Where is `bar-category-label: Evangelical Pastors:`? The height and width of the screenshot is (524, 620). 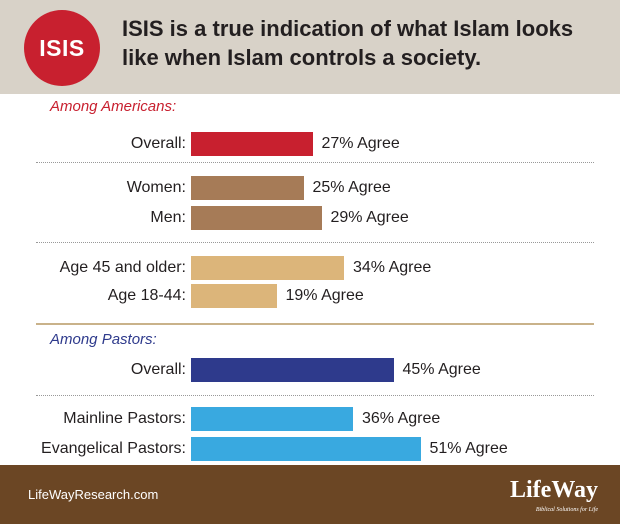
bar-category-label: Evangelical Pastors: is located at coordinates (113, 448).